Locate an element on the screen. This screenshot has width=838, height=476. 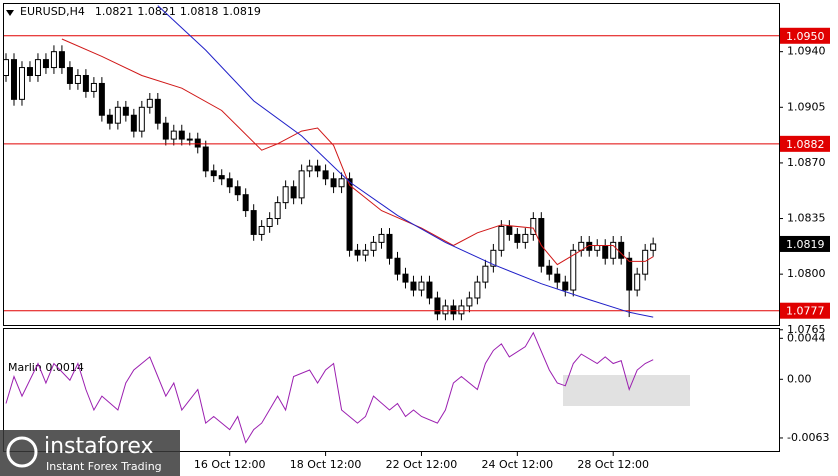
watermark-bg is located at coordinates (90, 453).